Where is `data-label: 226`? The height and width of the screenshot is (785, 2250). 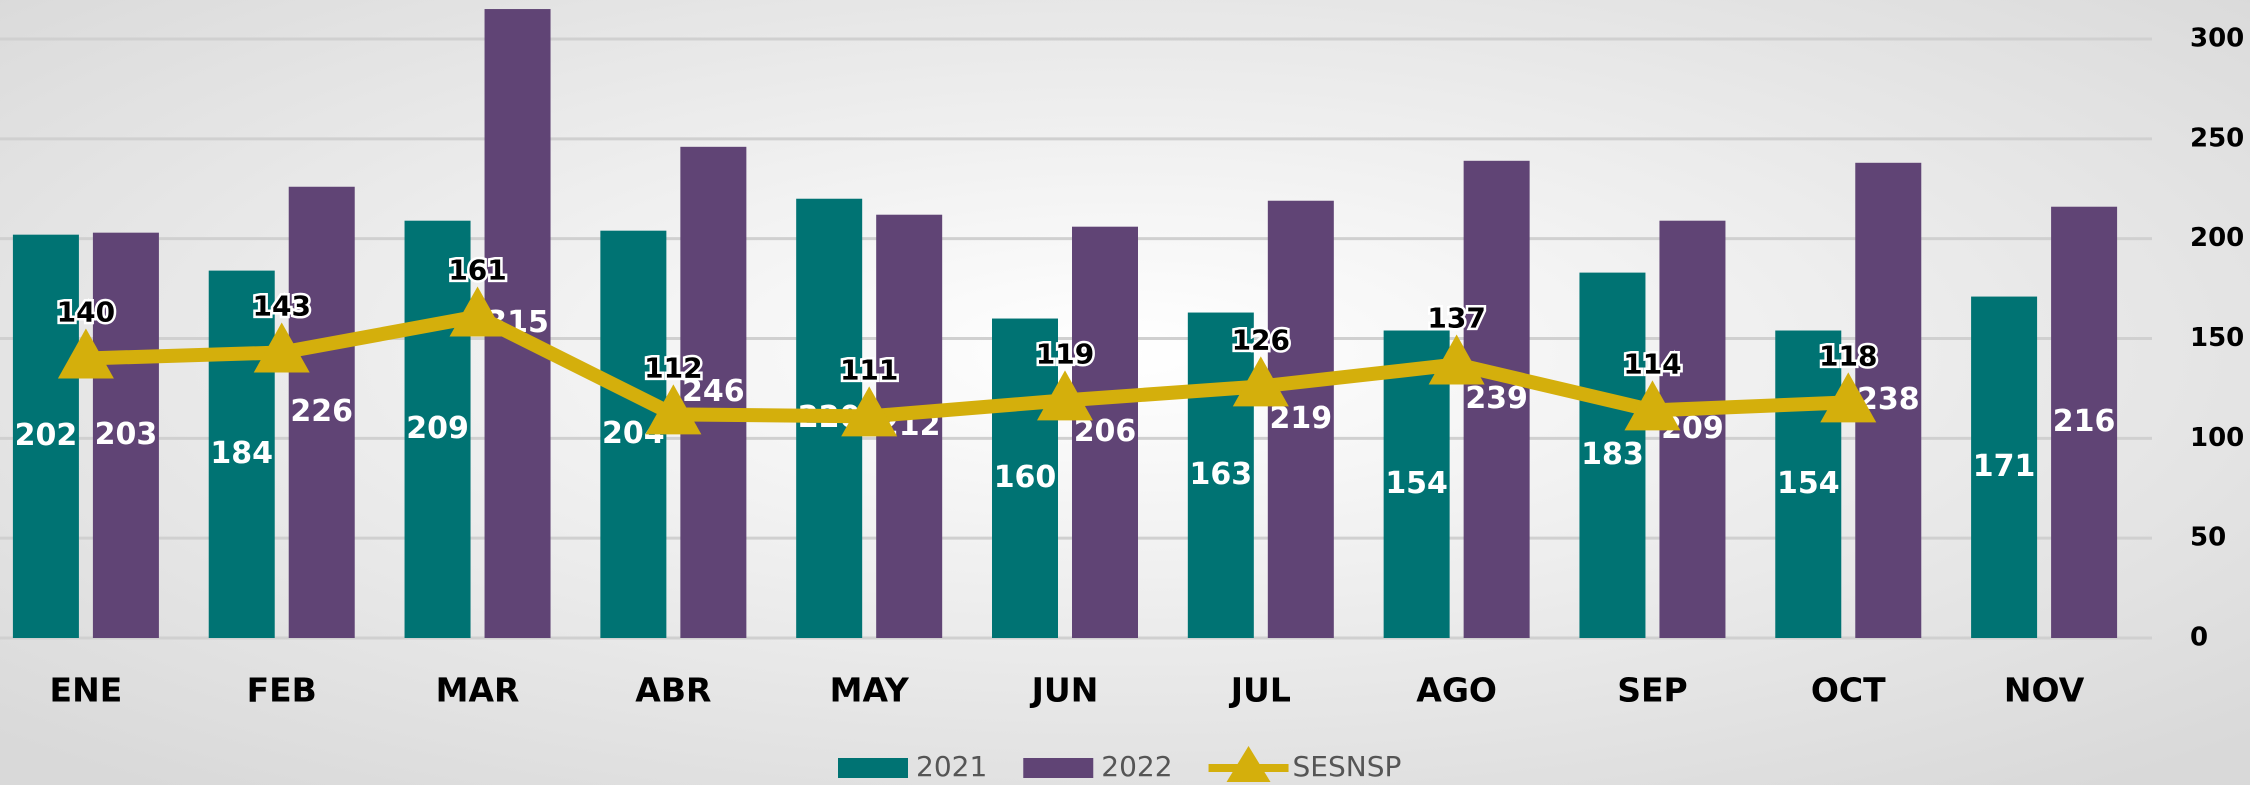
data-label: 226 is located at coordinates (321, 411).